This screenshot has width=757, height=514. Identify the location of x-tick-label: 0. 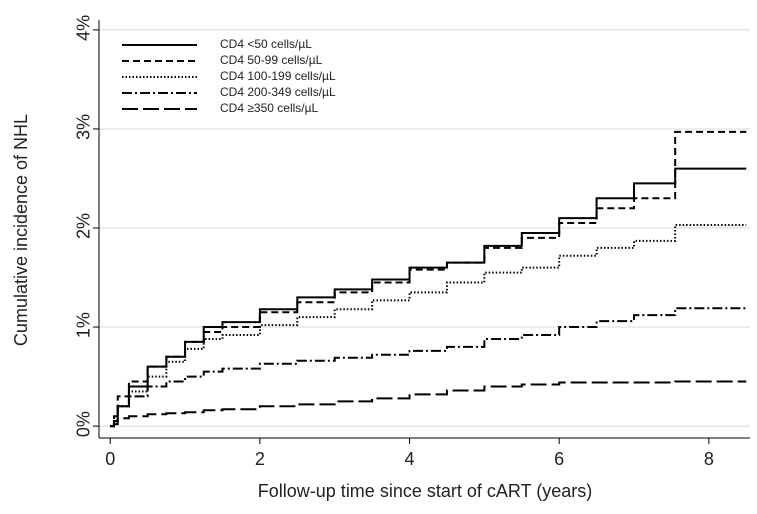
(110, 459).